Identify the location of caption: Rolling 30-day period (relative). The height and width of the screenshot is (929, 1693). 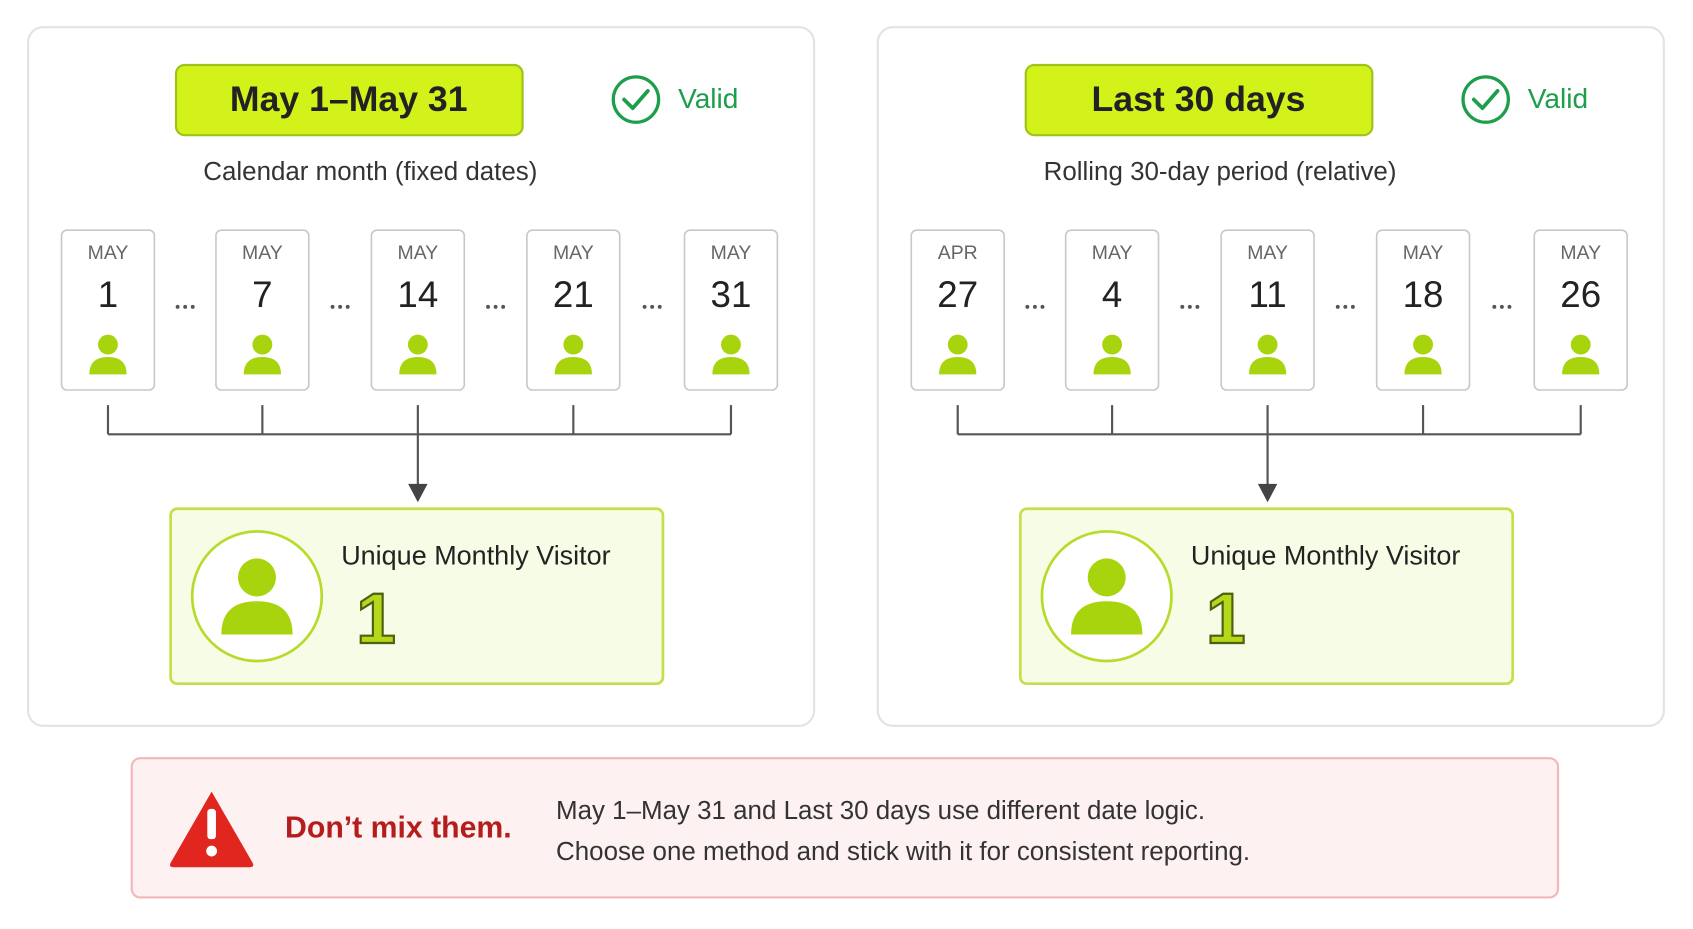
(1220, 172).